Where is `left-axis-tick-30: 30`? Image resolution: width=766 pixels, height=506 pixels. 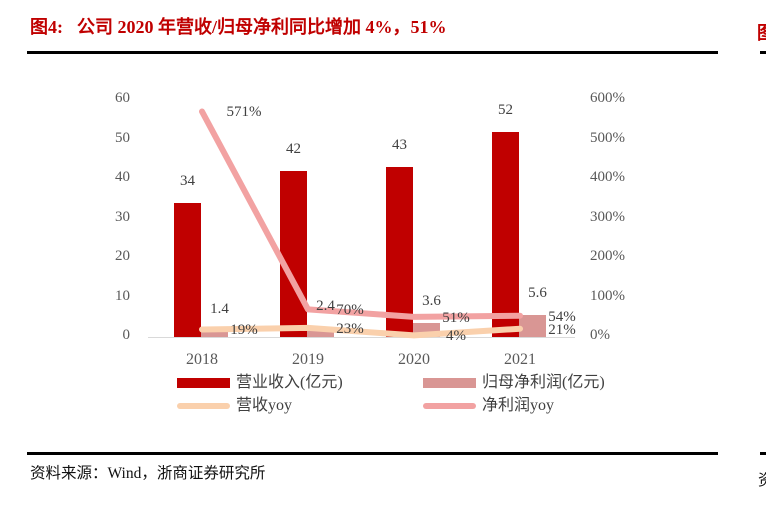
left-axis-tick-30: 30 is located at coordinates (122, 216).